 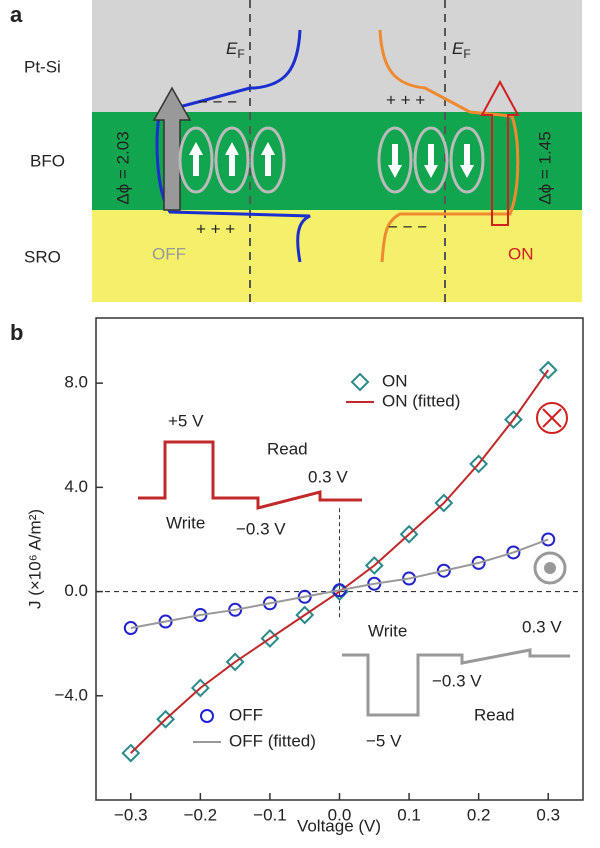 What do you see at coordinates (122, 167) in the screenshot?
I see `barrier-label: Δϕ = 2.03` at bounding box center [122, 167].